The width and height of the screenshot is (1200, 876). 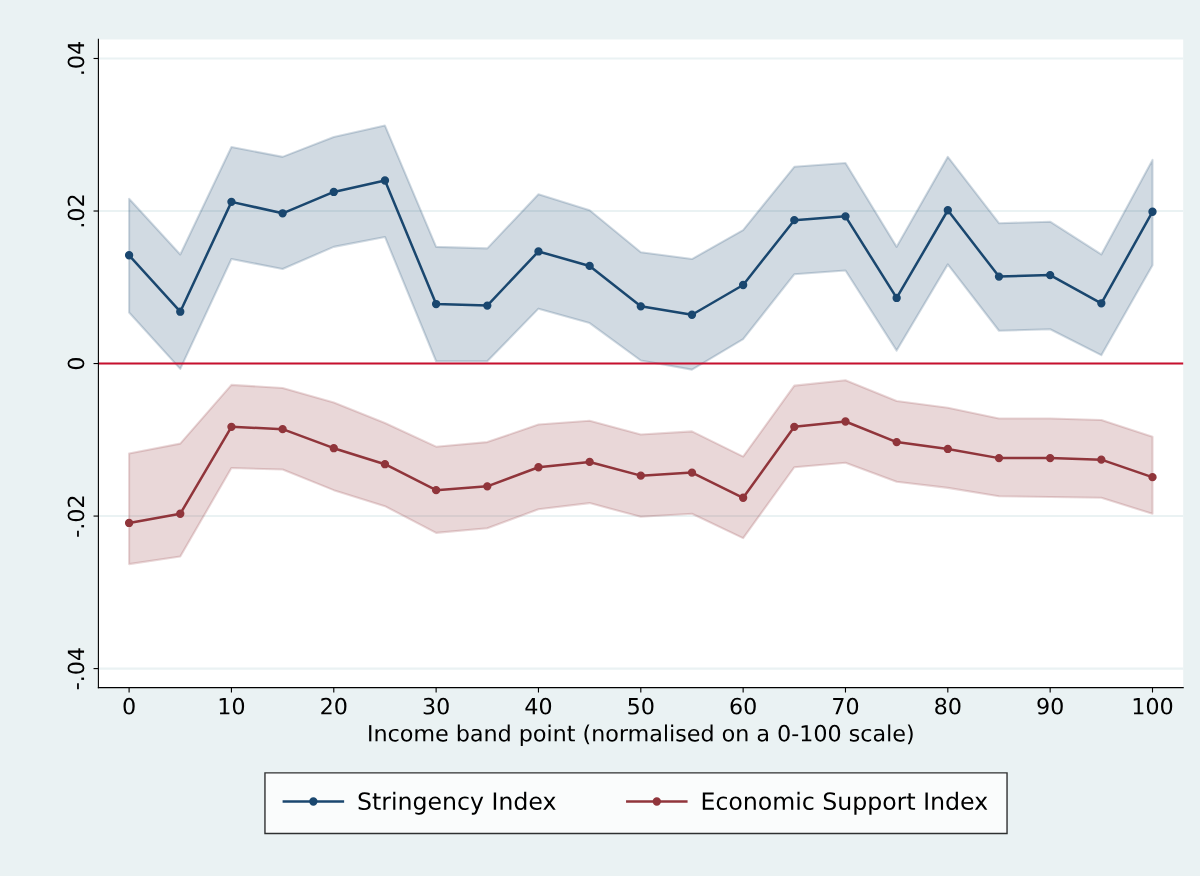 What do you see at coordinates (76, 58) in the screenshot?
I see `y-tick-label: .04` at bounding box center [76, 58].